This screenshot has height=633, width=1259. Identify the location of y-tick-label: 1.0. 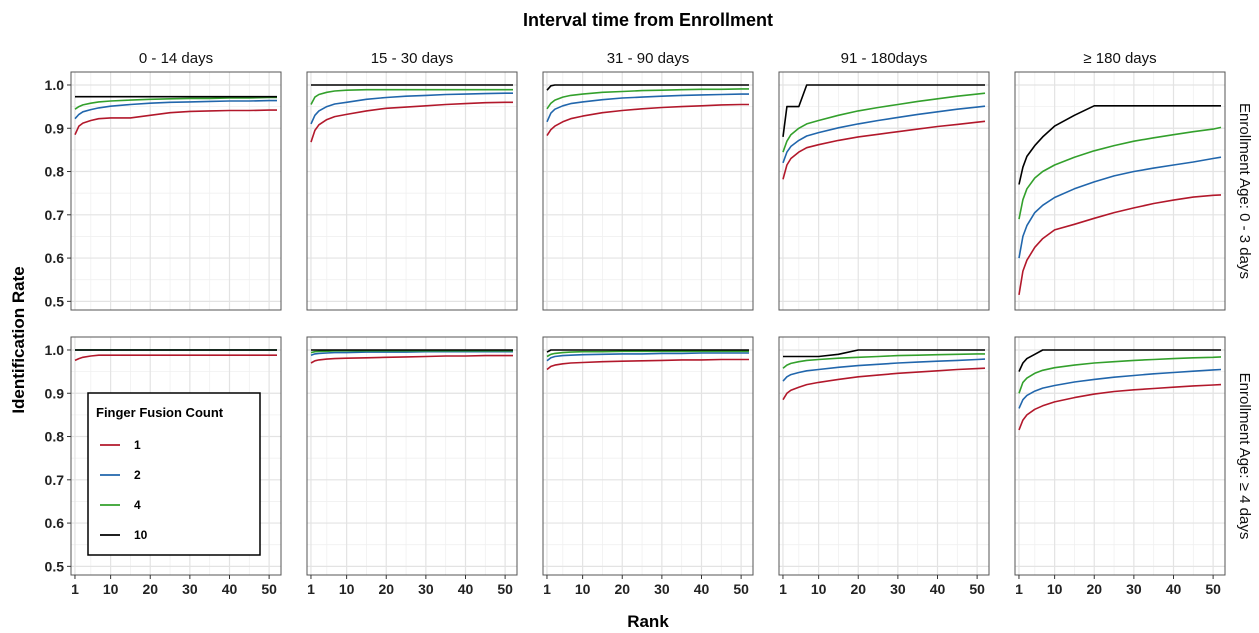
(55, 350).